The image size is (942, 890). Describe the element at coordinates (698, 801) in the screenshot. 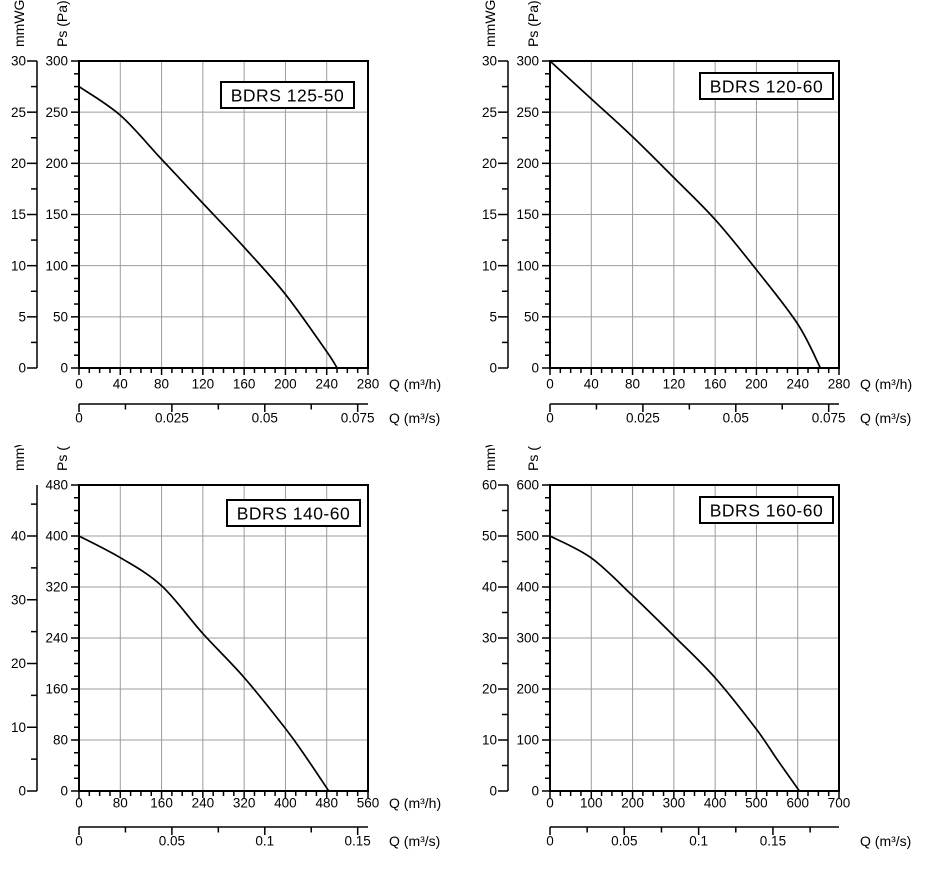

I see `qh-axis: 0 100 200 300 400 500 600 700` at that location.